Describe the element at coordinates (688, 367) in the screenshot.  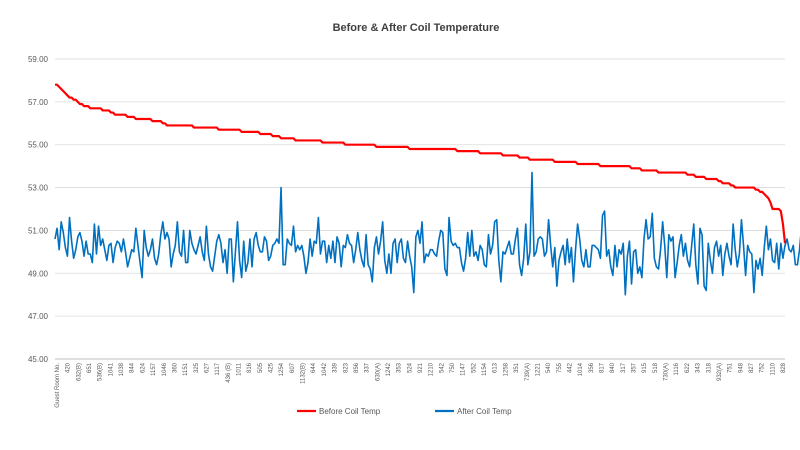
I see `x-tick-label: 622` at that location.